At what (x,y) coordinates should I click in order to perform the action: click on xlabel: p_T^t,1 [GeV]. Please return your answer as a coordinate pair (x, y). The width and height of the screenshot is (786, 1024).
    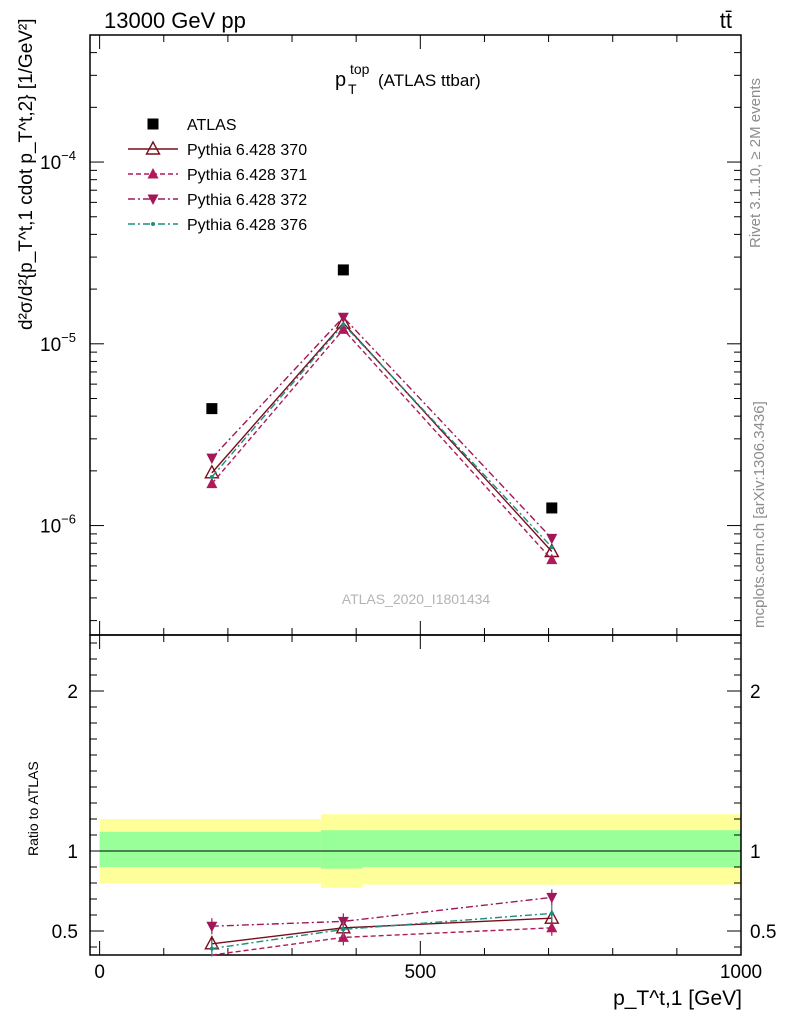
    Looking at the image, I should click on (677, 998).